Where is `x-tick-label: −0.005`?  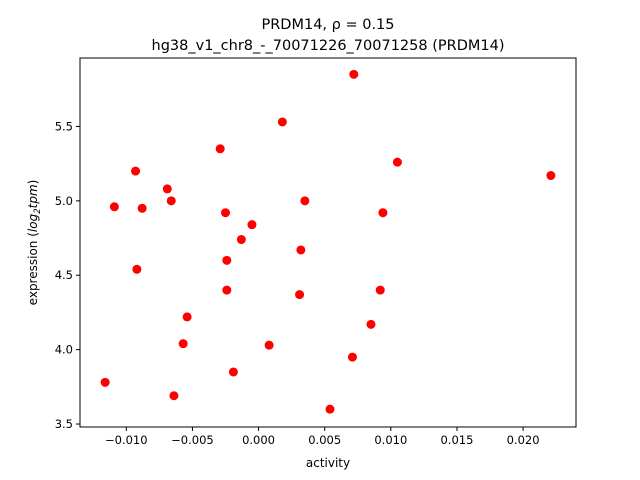 x-tick-label: −0.005 is located at coordinates (192, 440).